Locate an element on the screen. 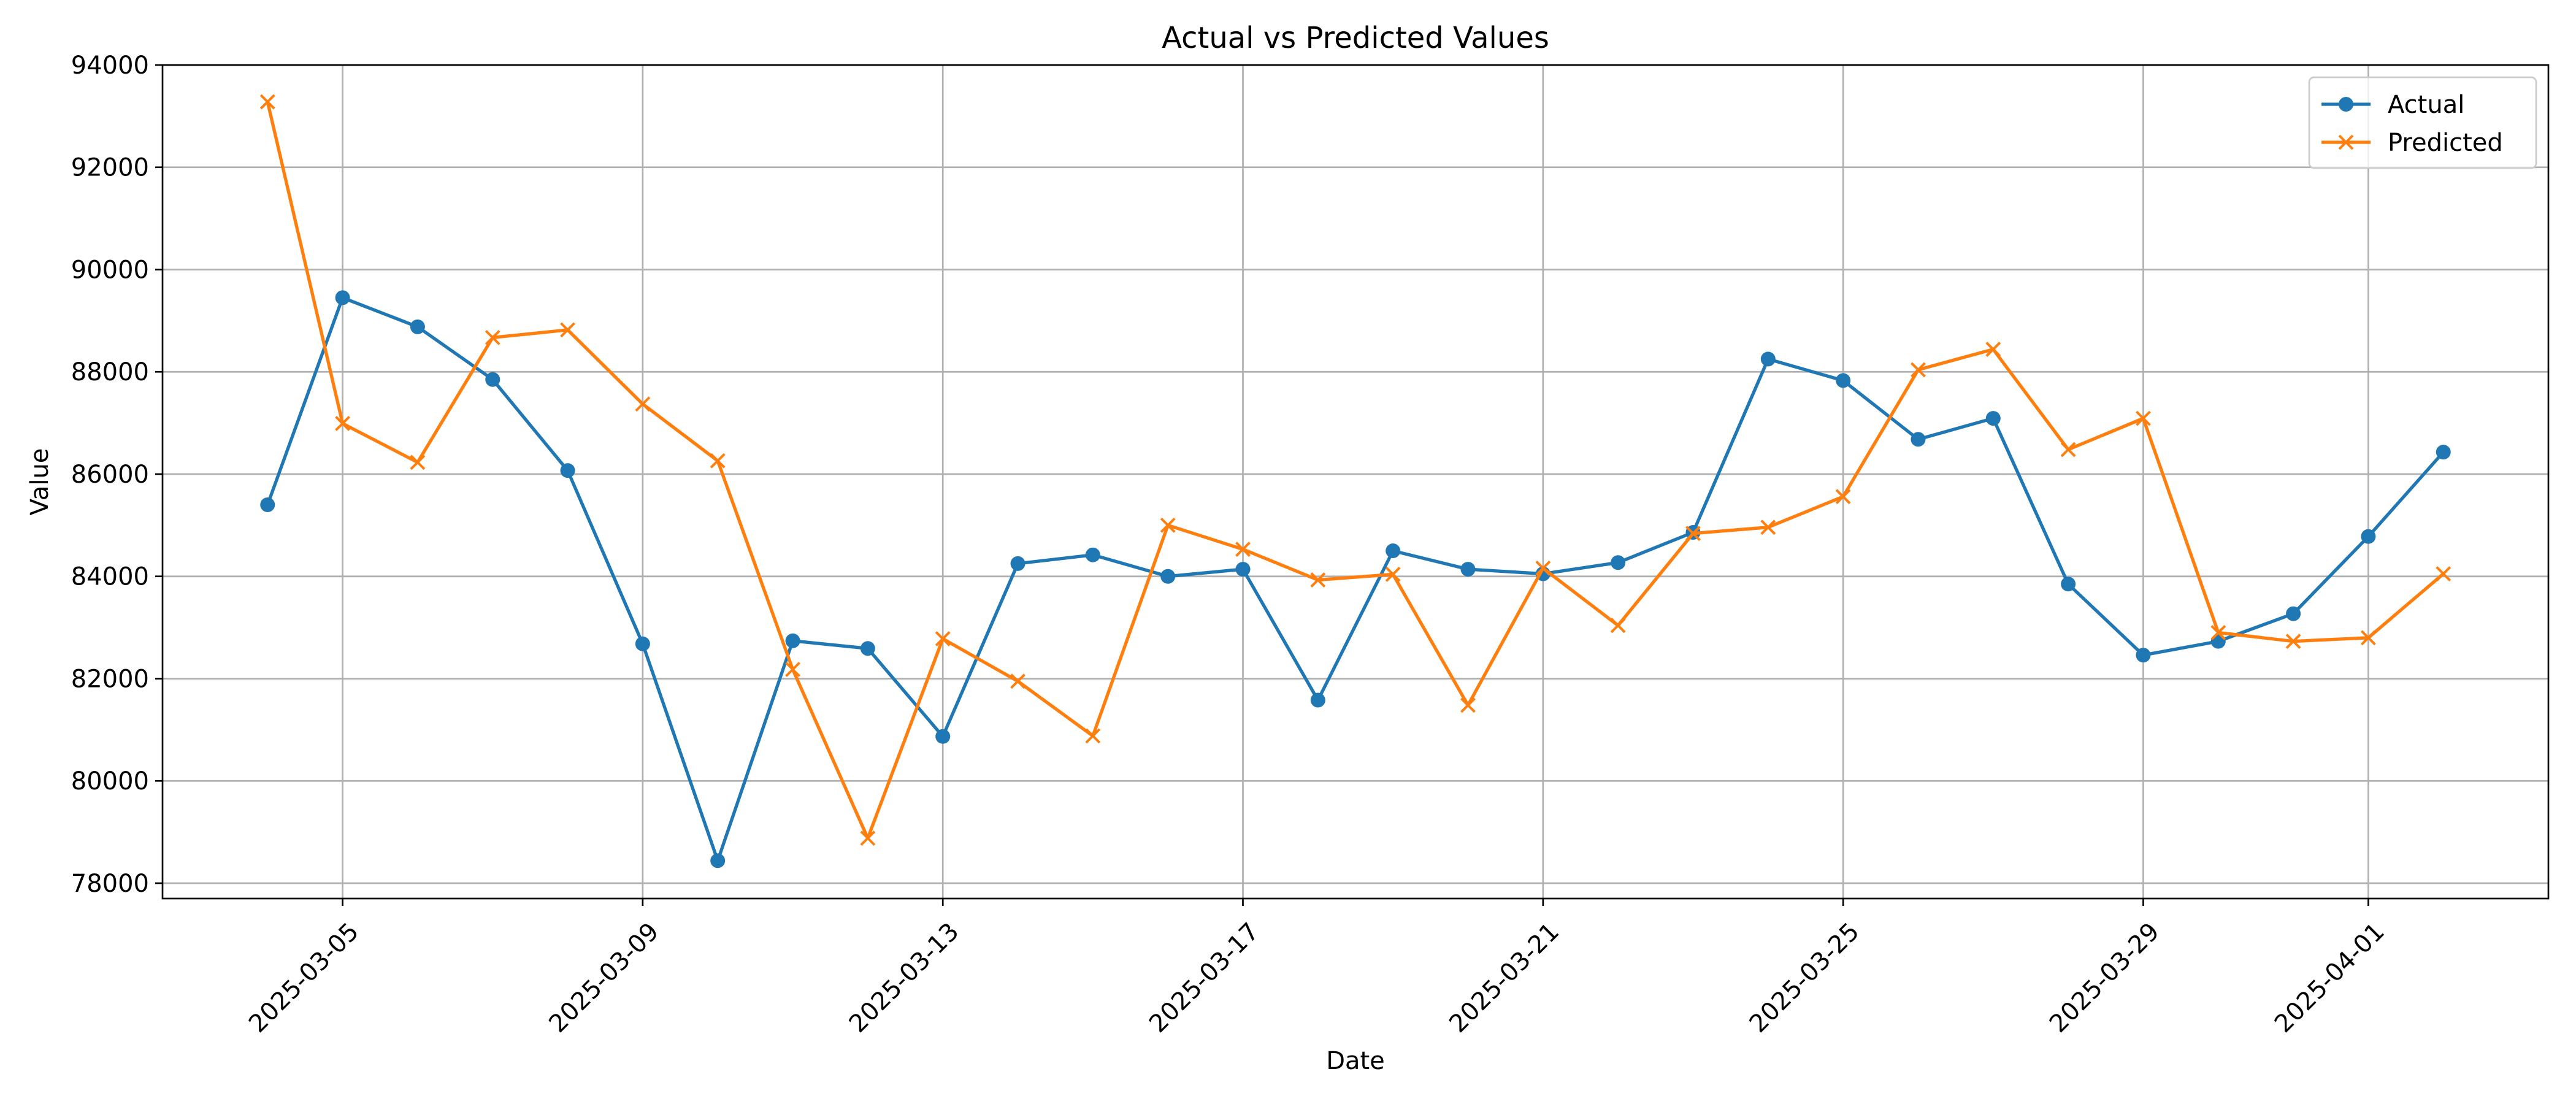 The height and width of the screenshot is (1104, 2576). y-tick-label: 88000 is located at coordinates (110, 372).